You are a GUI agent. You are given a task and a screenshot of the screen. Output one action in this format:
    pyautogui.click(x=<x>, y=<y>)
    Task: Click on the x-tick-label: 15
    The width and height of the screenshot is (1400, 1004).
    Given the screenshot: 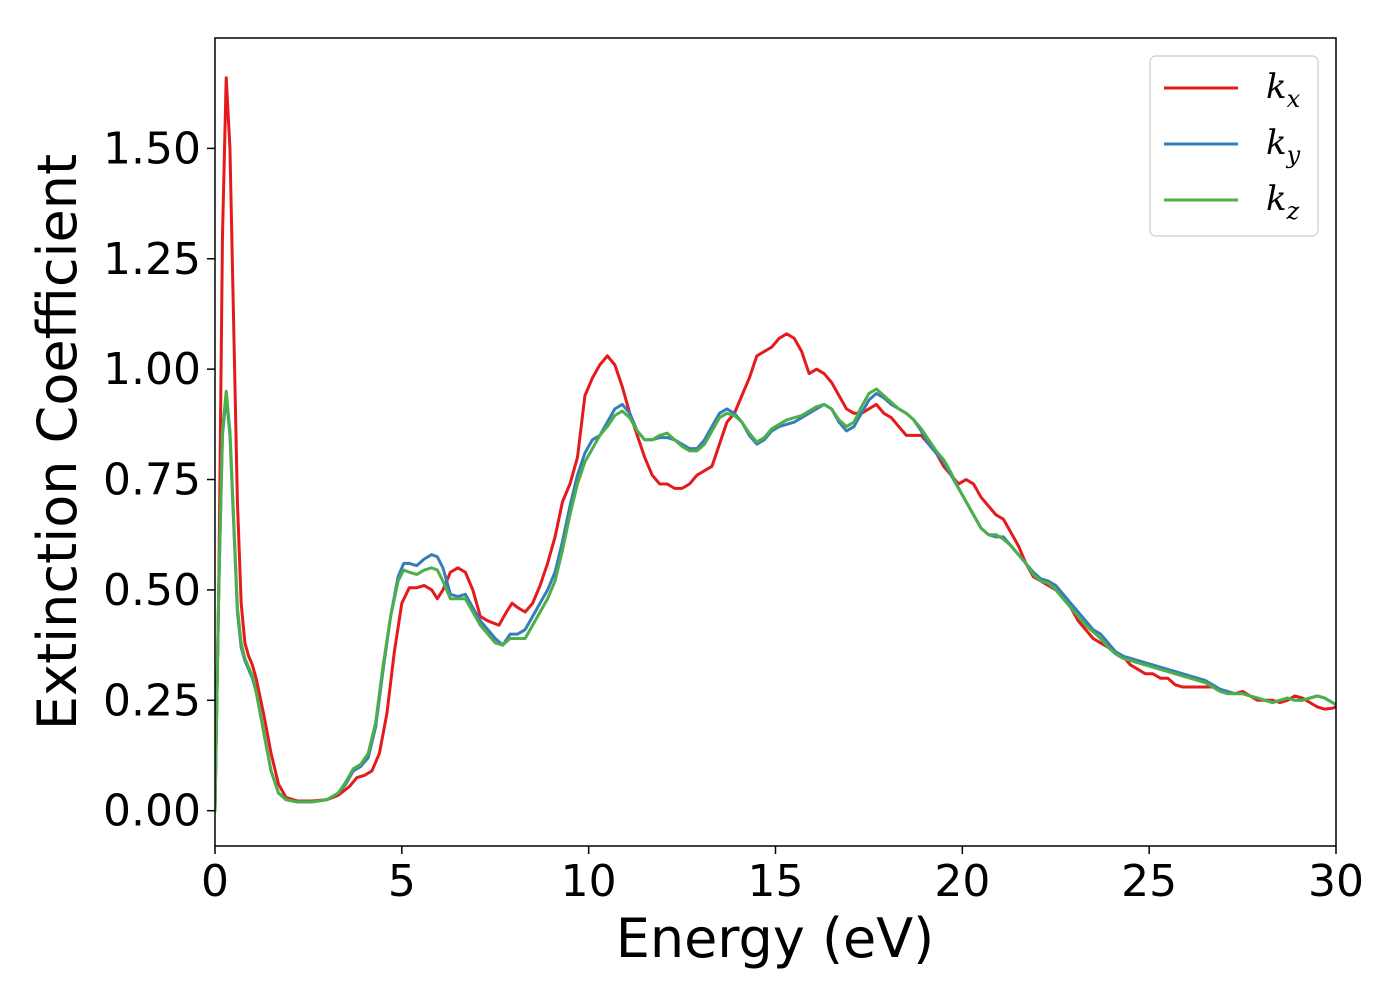 What is the action you would take?
    pyautogui.click(x=776, y=881)
    